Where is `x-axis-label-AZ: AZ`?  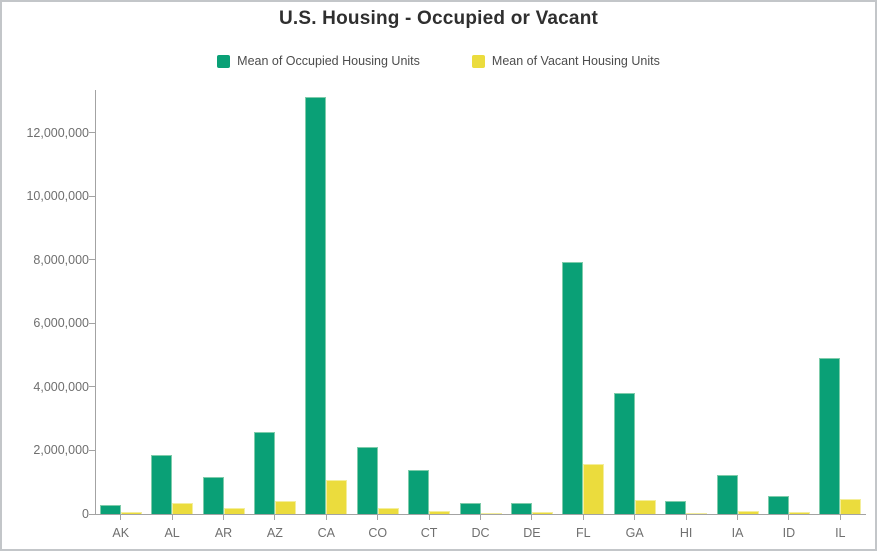 x-axis-label-AZ: AZ is located at coordinates (274, 533).